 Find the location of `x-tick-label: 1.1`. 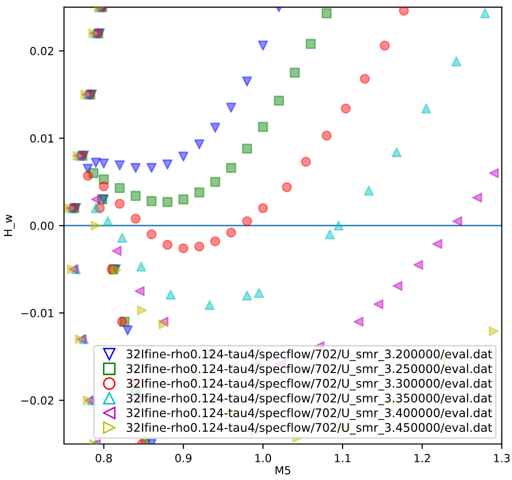

x-tick-label: 1.1 is located at coordinates (342, 458).